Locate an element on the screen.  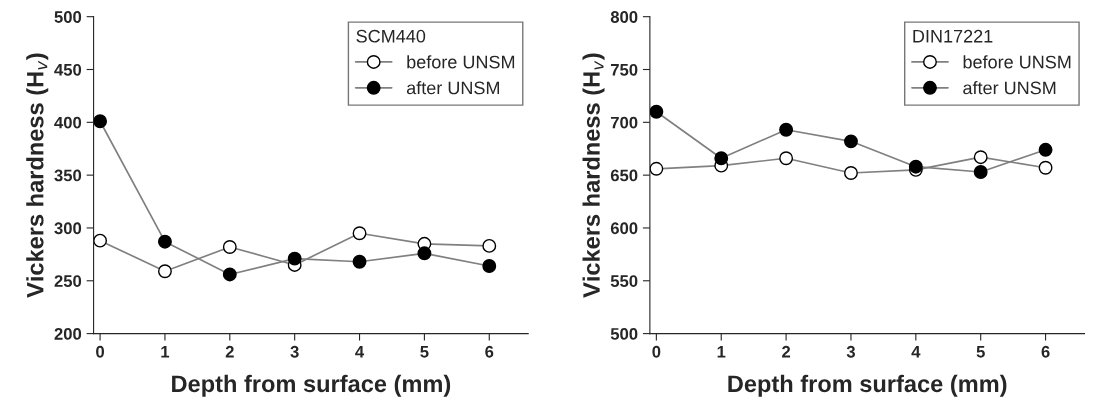
legend-title: DIN17221 is located at coordinates (953, 36).